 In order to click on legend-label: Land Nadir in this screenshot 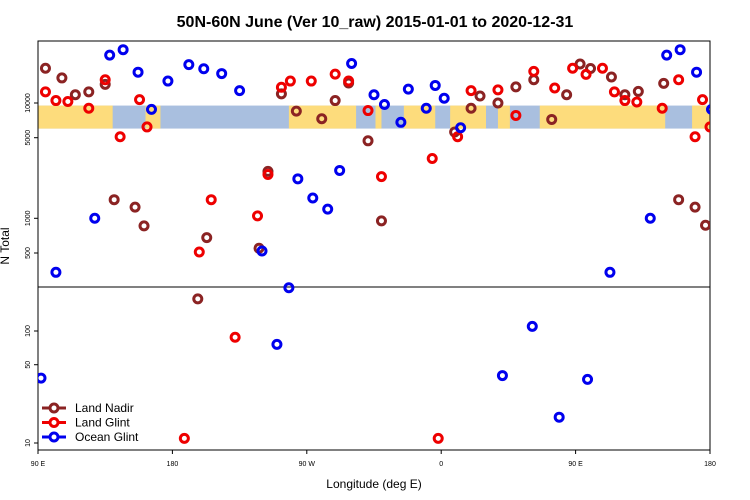, I will do `click(104, 408)`.